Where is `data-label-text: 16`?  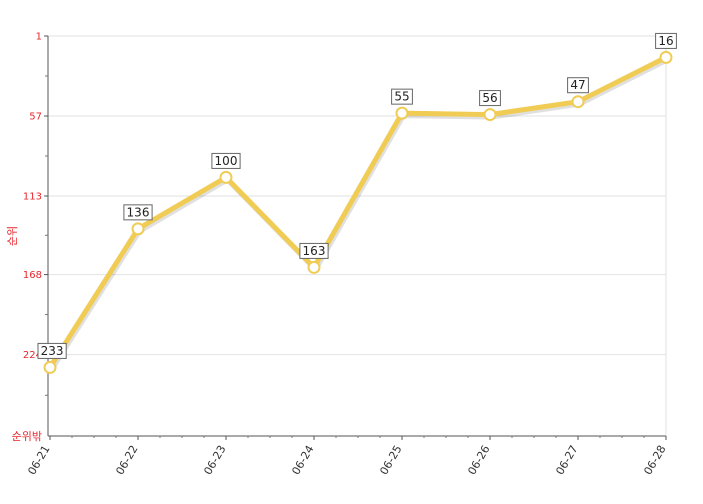
data-label-text: 16 is located at coordinates (665, 41).